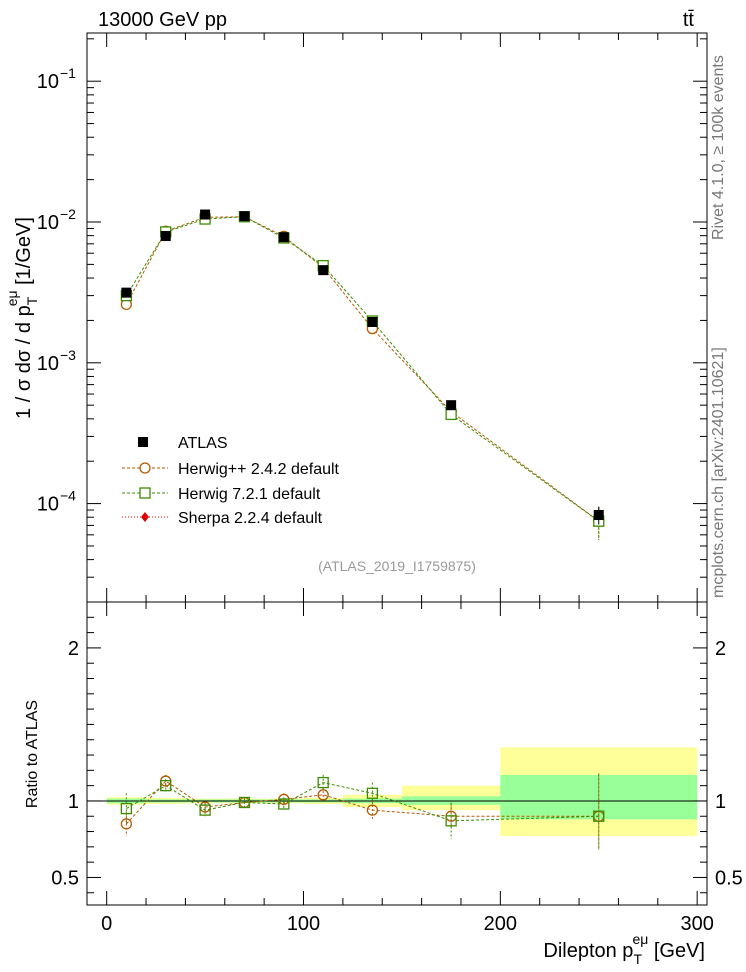  What do you see at coordinates (68, 355) in the screenshot?
I see `main-y-tick-exponent: −3` at bounding box center [68, 355].